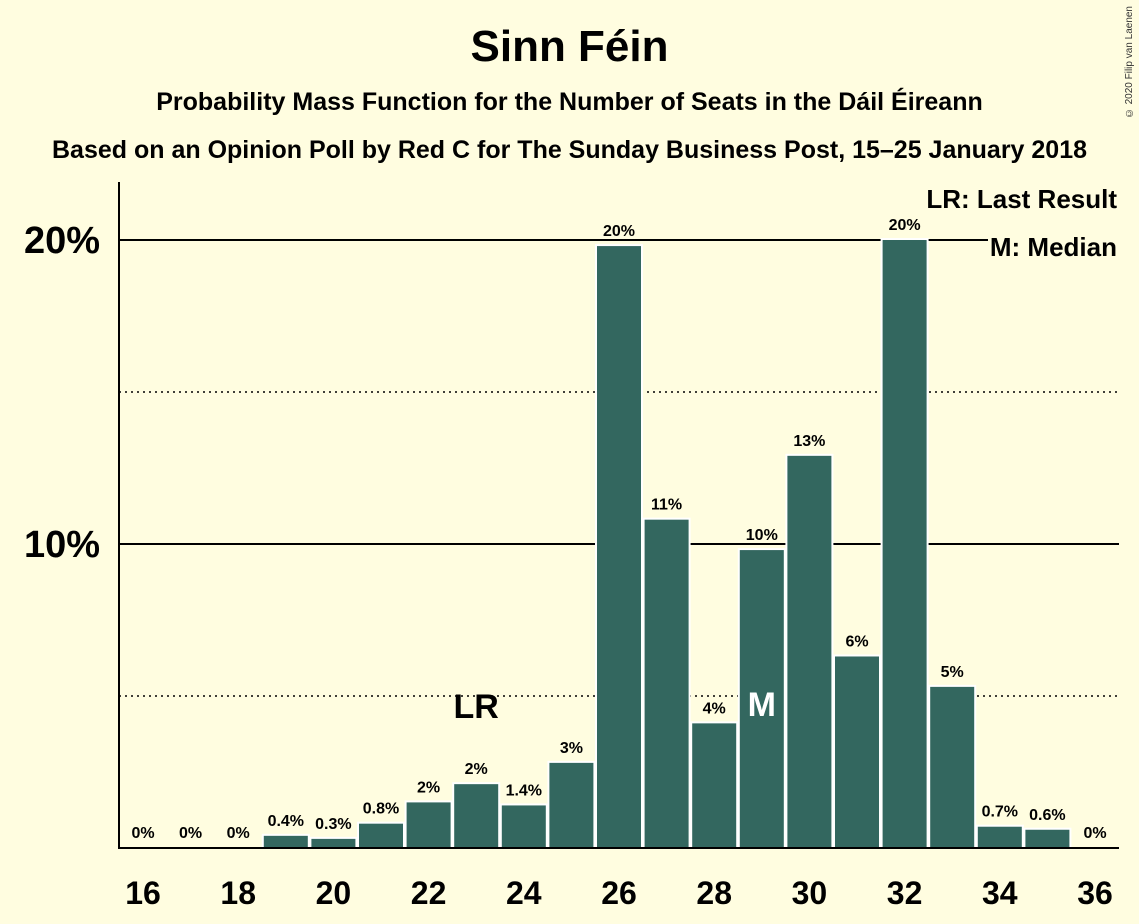  I want to click on last-result-marker: LR, so click(476, 707).